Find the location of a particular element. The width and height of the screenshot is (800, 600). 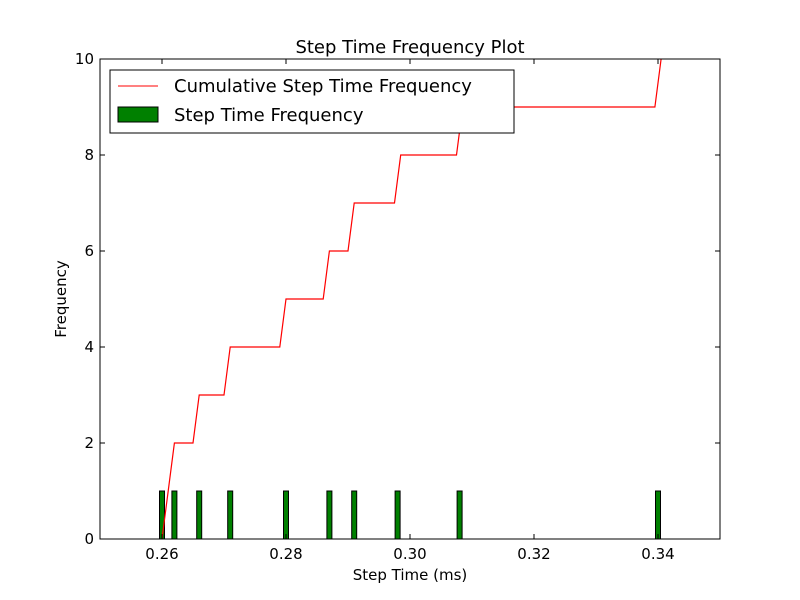

legend-swatch-frequency-bar is located at coordinates (138, 114).